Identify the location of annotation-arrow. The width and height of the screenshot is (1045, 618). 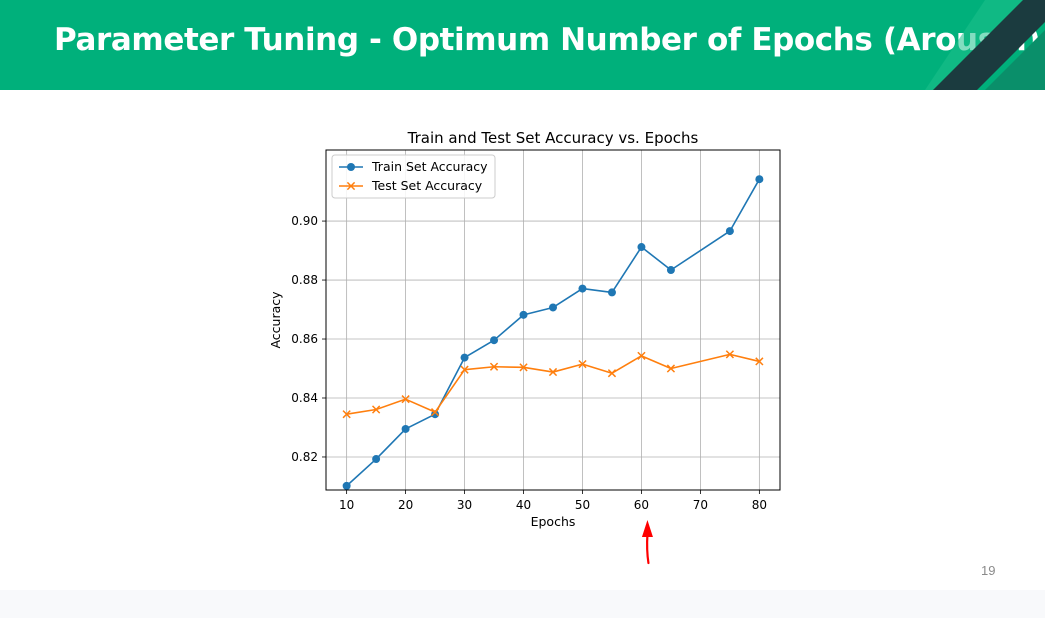
(647, 542).